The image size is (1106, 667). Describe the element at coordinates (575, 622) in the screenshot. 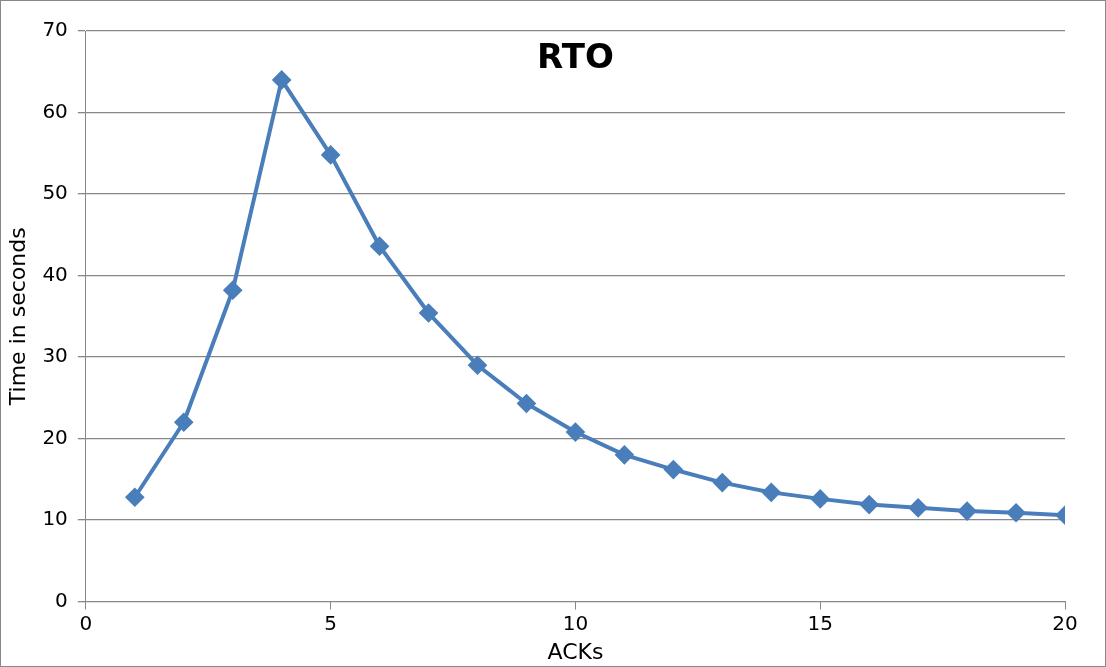

I see `x-tick-label: 10` at that location.